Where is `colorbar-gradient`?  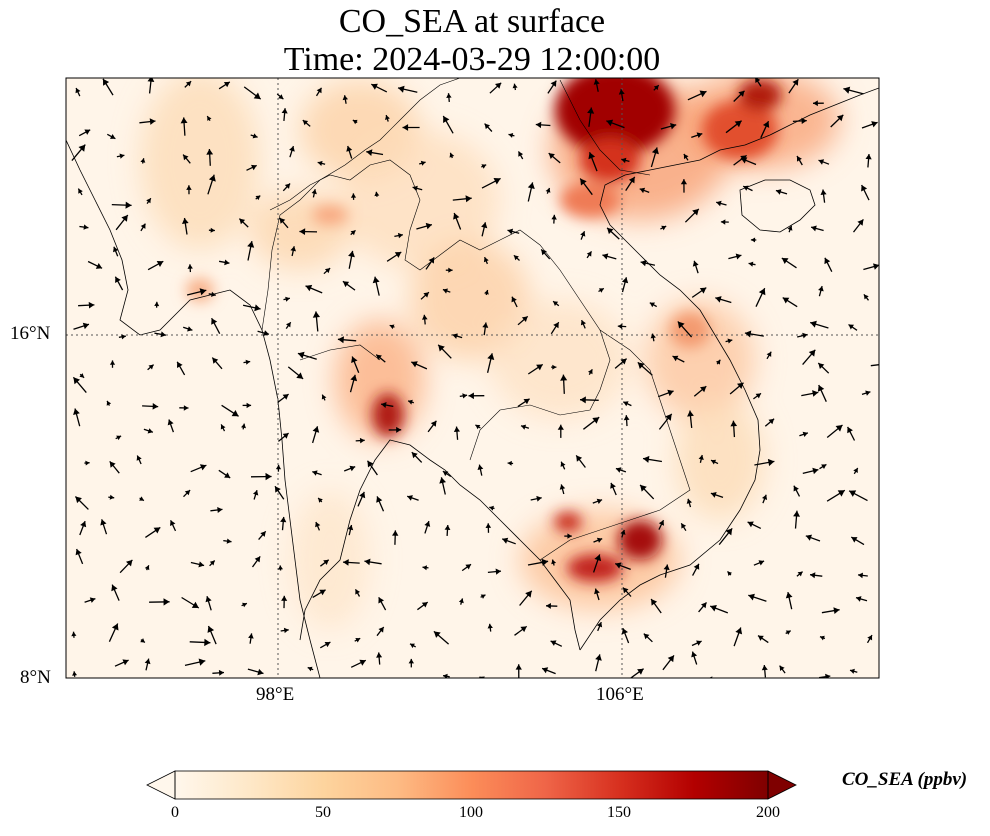 colorbar-gradient is located at coordinates (471, 785).